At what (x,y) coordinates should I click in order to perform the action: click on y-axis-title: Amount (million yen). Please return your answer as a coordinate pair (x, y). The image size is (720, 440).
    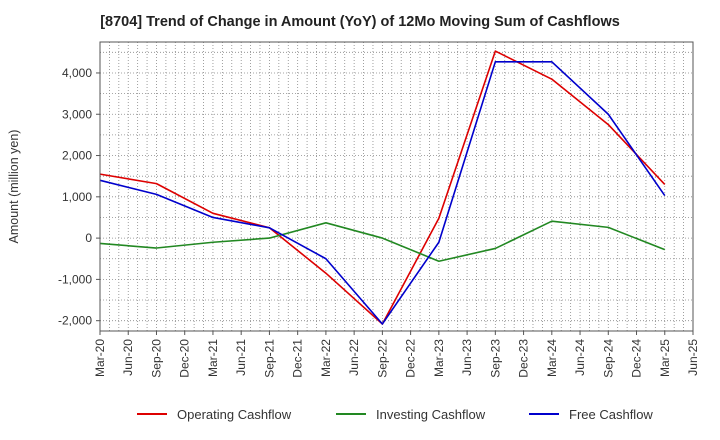
    Looking at the image, I should click on (14, 187).